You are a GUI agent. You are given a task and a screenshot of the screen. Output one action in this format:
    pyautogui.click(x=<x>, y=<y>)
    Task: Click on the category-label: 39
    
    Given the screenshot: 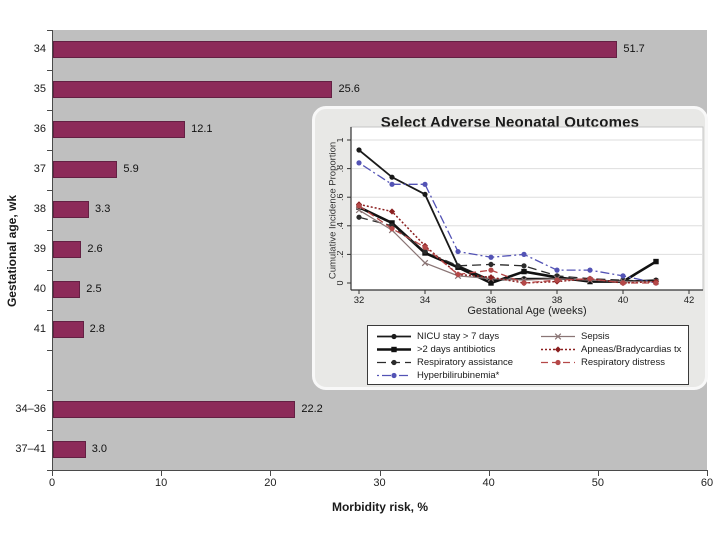 What is the action you would take?
    pyautogui.click(x=39, y=249)
    